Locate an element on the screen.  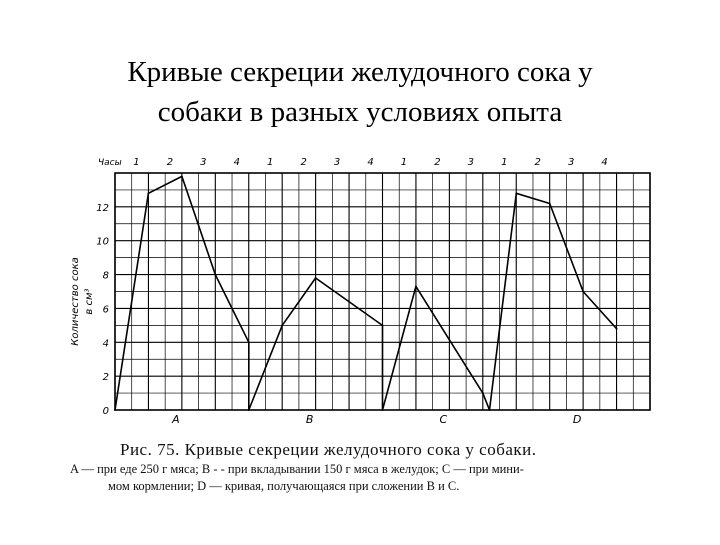
hours-label: Часы is located at coordinates (110, 163).